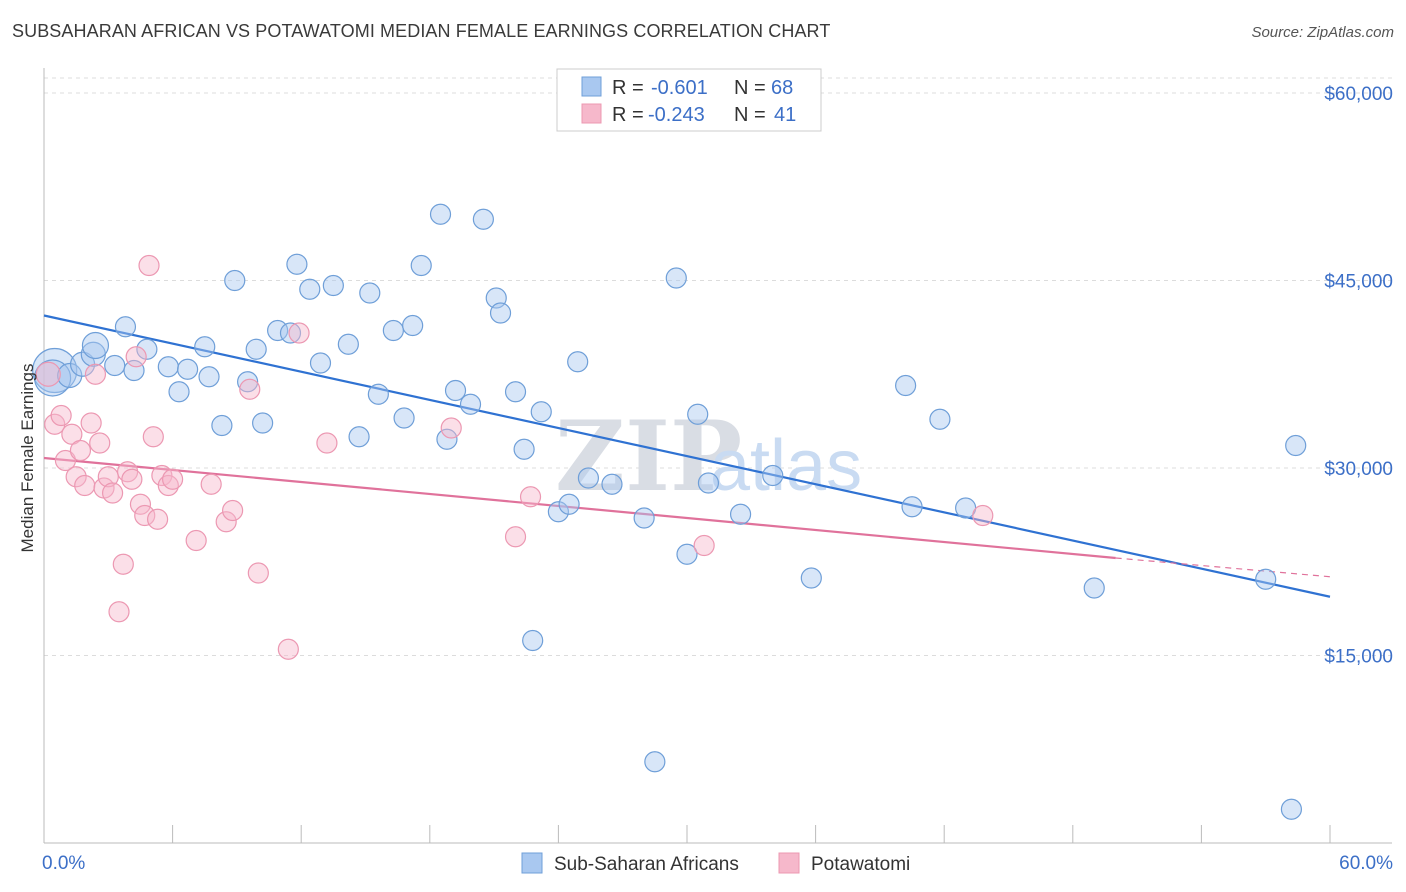 The image size is (1406, 892). Describe the element at coordinates (532, 863) in the screenshot. I see `bottom-legend-swatch-blue` at that location.